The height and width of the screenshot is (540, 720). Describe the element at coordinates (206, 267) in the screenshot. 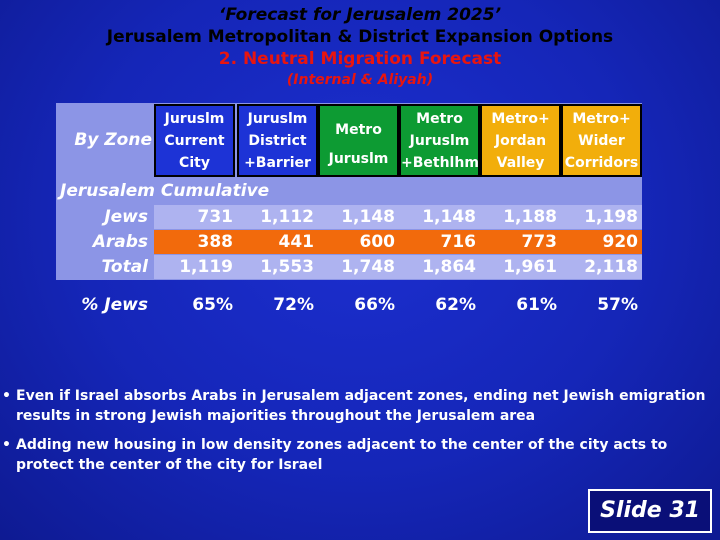

I see `cell-total-1: 1,119` at that location.